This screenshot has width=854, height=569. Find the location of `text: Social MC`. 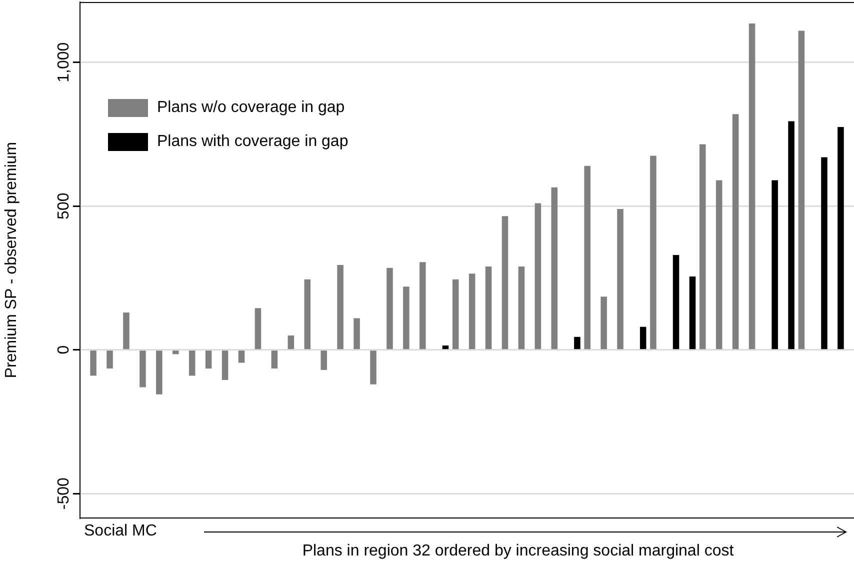

text: Social MC is located at coordinates (120, 531).